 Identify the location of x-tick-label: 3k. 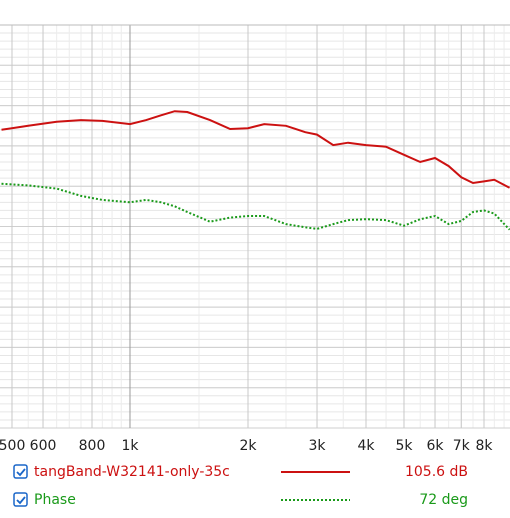
(318, 446).